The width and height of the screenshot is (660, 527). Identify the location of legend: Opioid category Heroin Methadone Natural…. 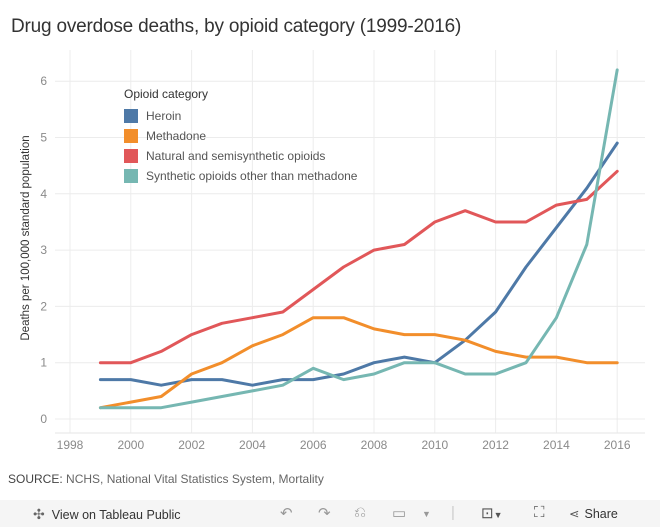
(240, 136).